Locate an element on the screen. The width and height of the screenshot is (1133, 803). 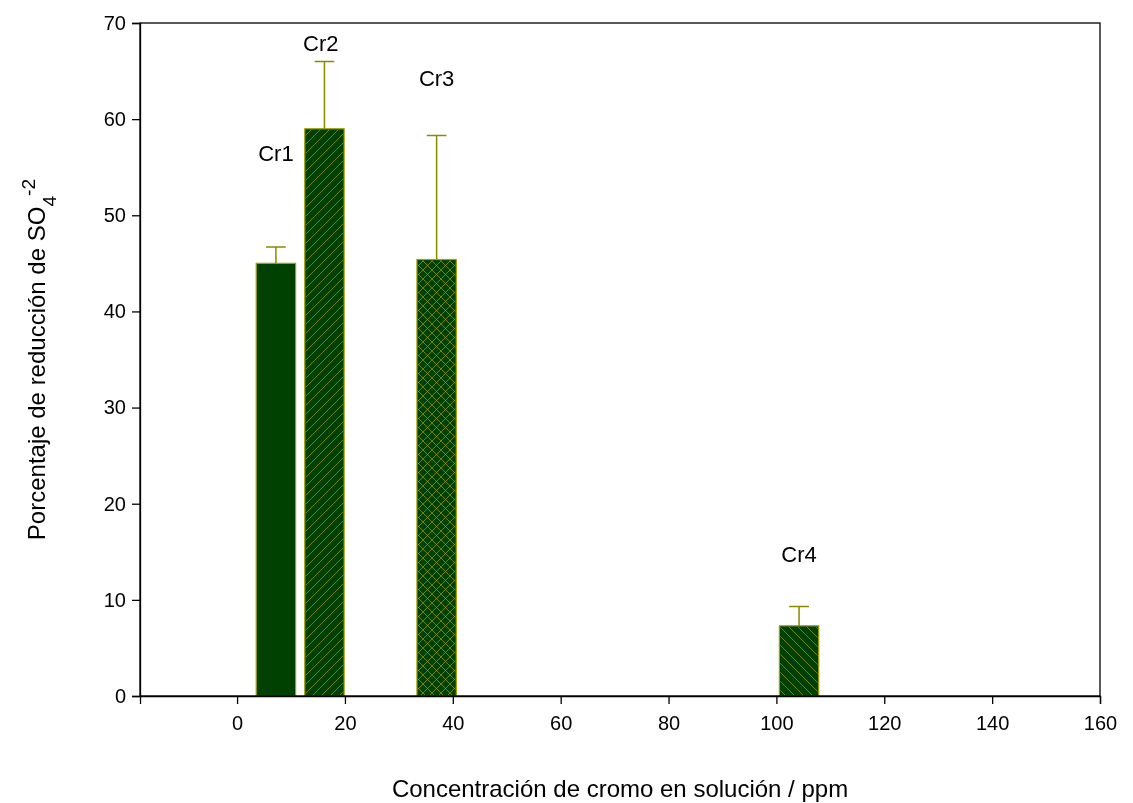
x-axis-title: Concentración de cromo en solución / ppm is located at coordinates (620, 788).